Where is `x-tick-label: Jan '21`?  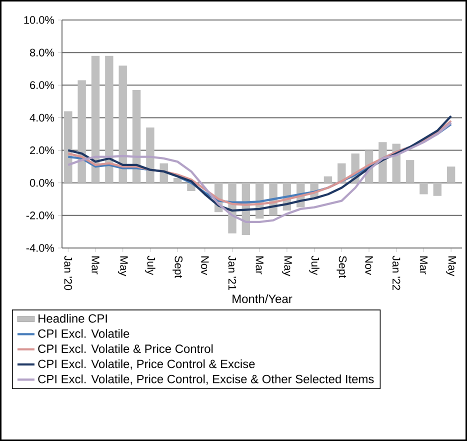
x-tick-label: Jan '21 is located at coordinates (232, 273).